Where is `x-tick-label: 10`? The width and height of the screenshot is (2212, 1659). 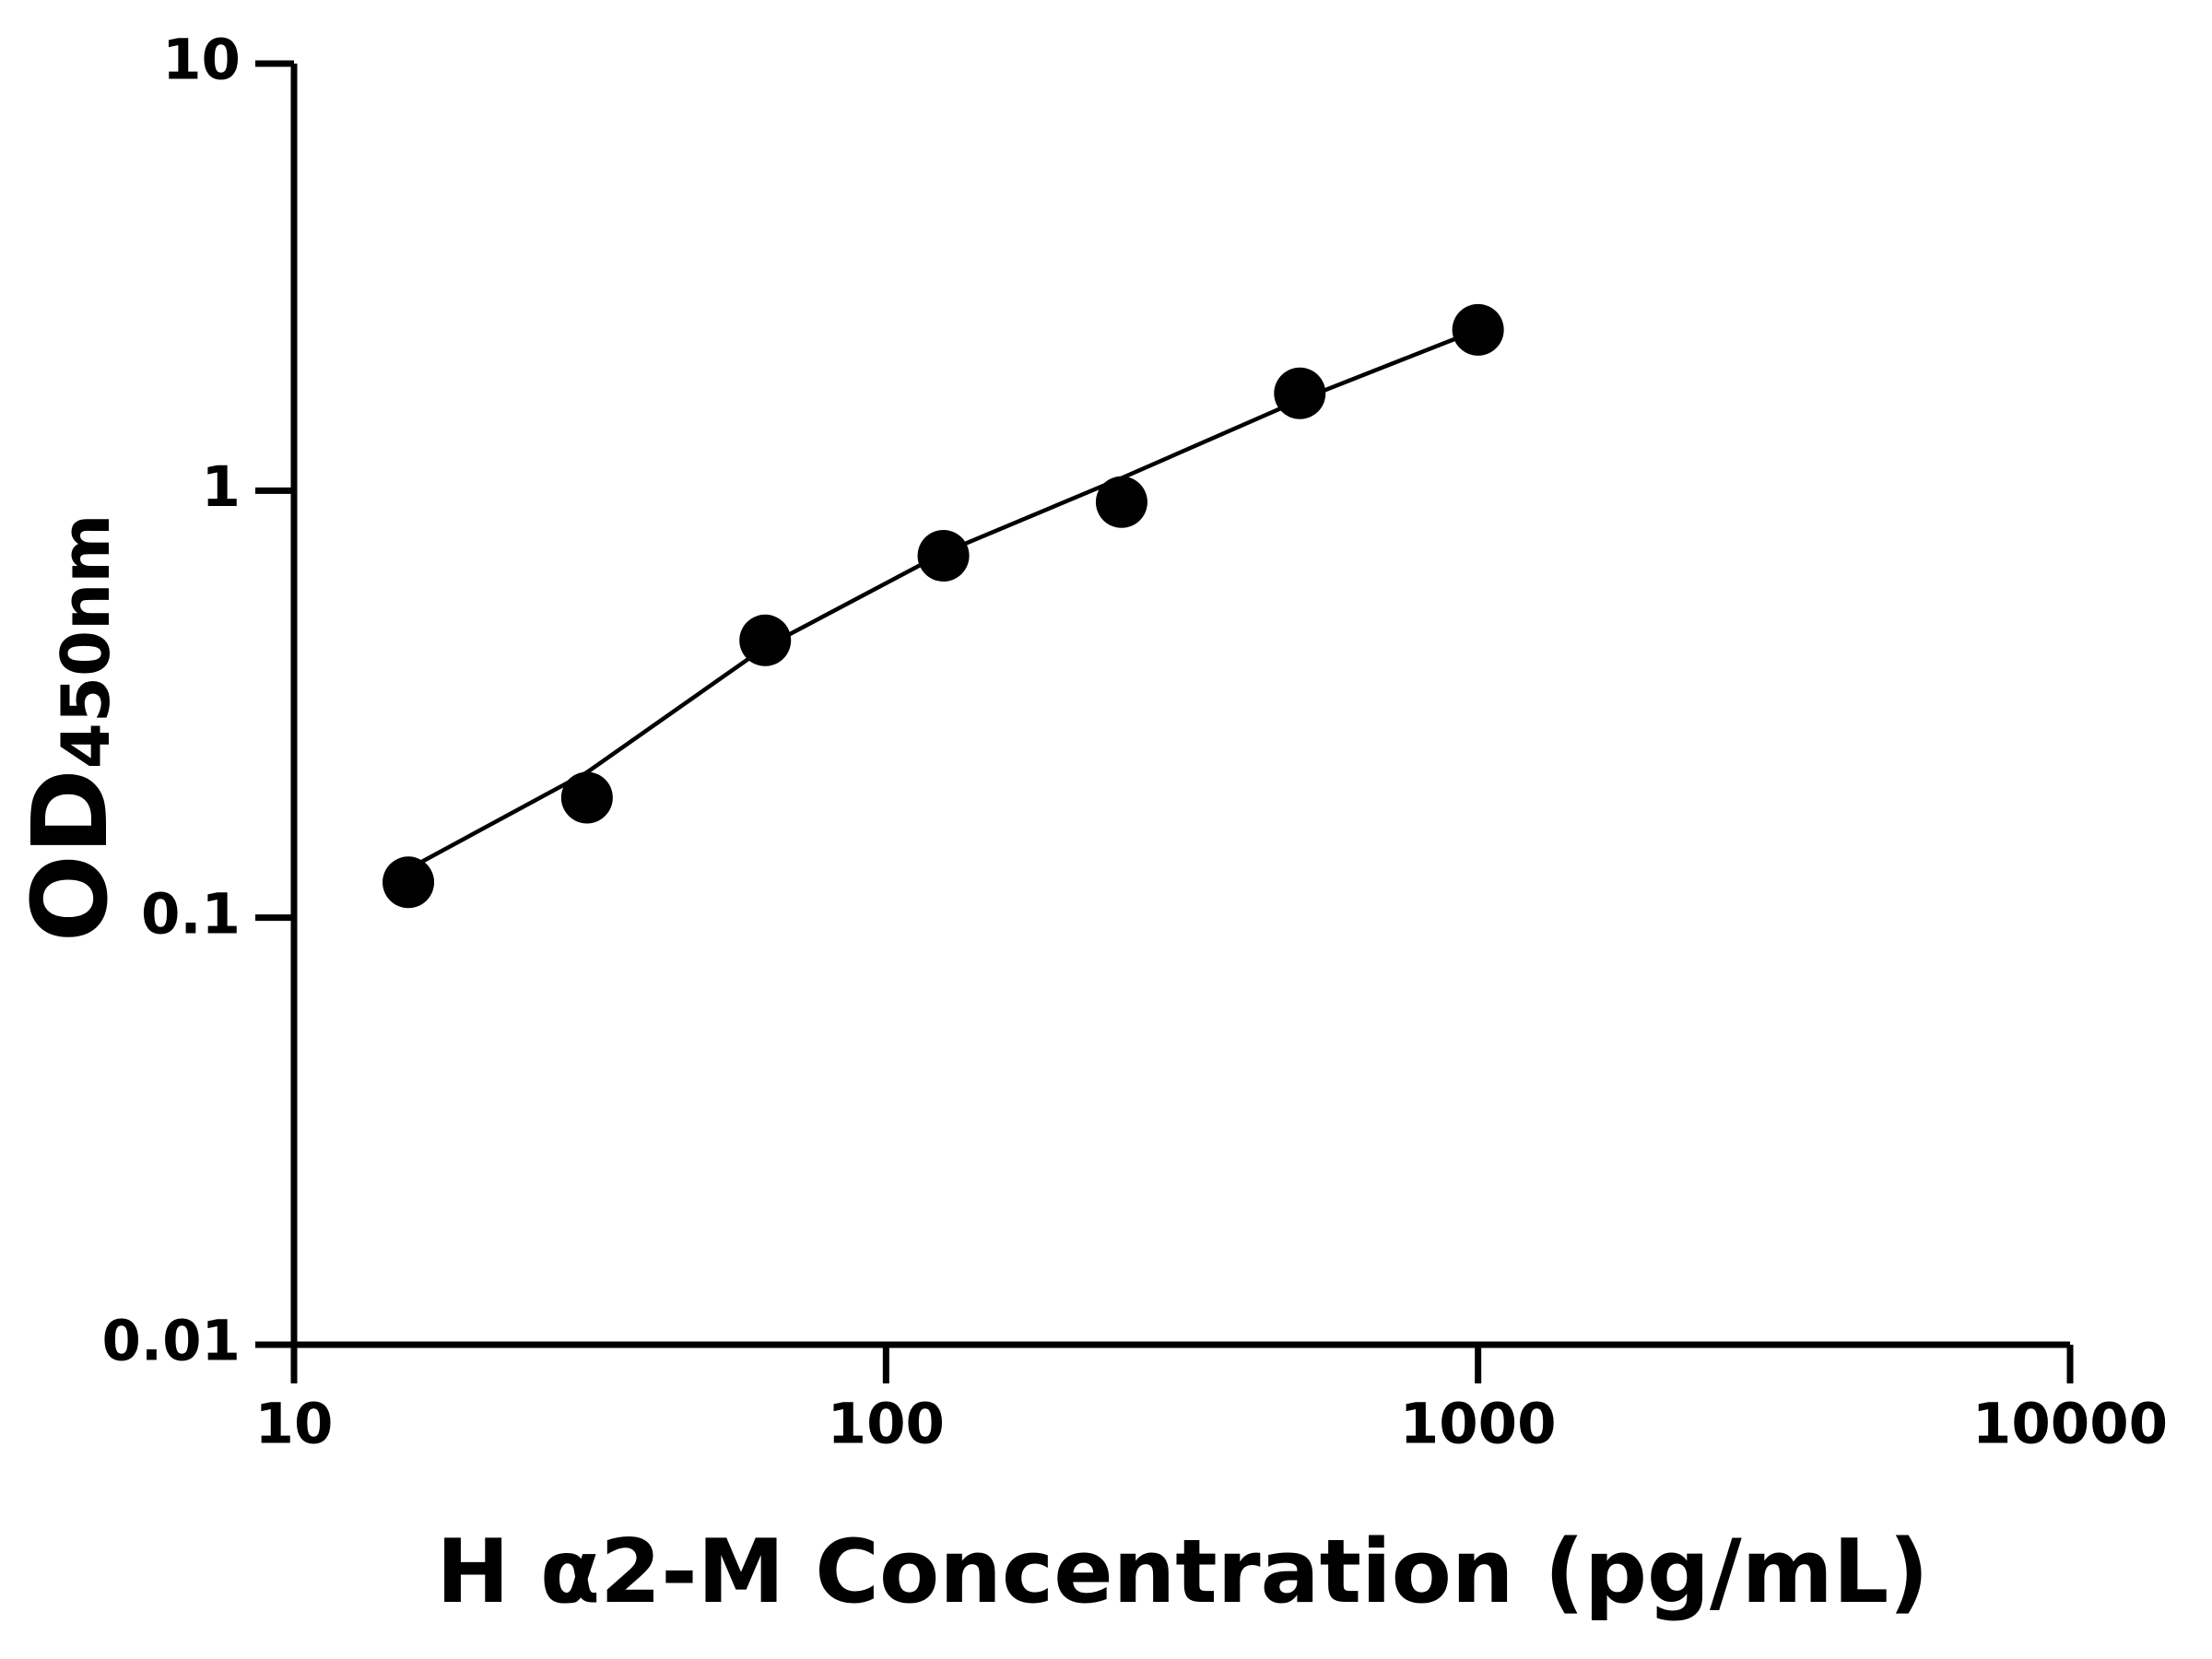 x-tick-label: 10 is located at coordinates (294, 1424).